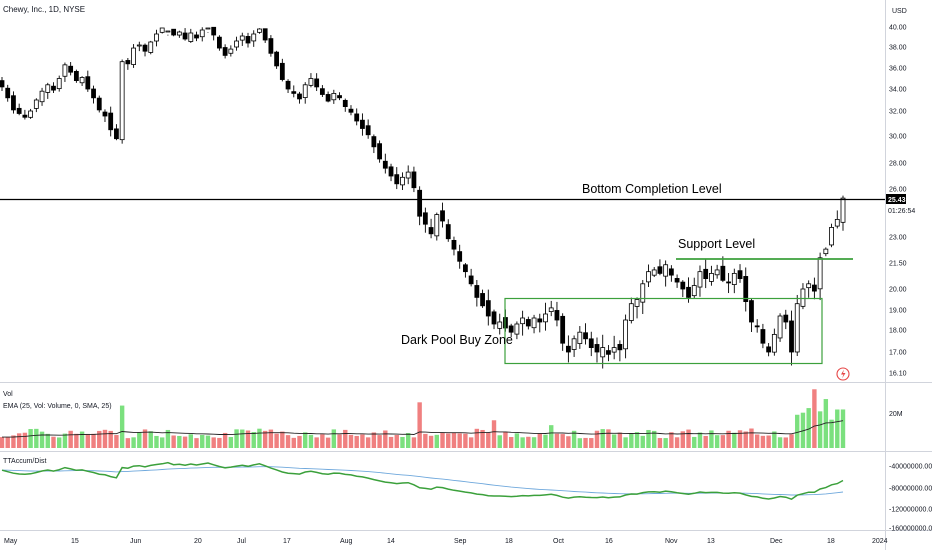  What do you see at coordinates (898, 48) in the screenshot?
I see `price-tick-label: 38.00` at bounding box center [898, 48].